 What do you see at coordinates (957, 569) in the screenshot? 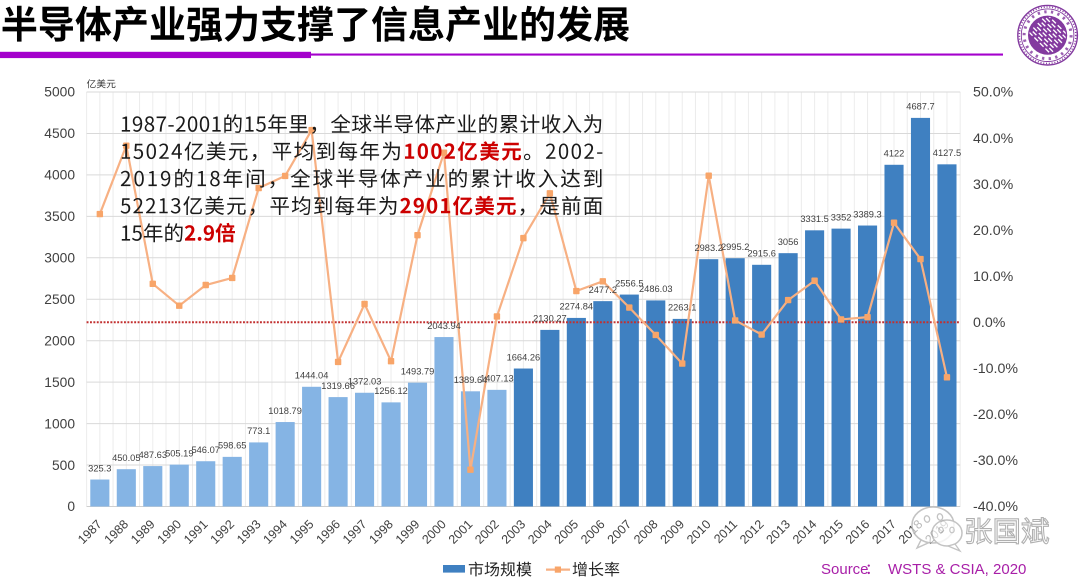
I see `svg-text: WSTS & CSIA, 2020` at bounding box center [957, 569].